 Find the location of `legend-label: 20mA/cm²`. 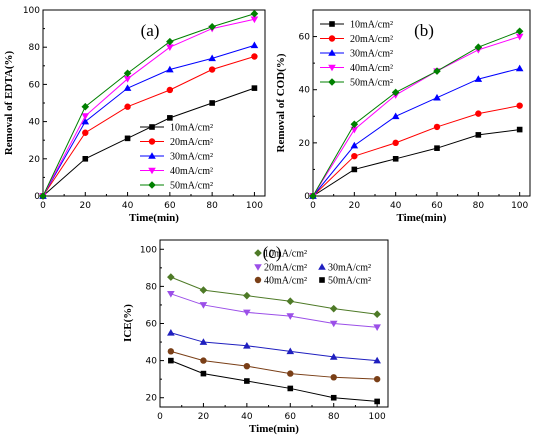

legend-label: 20mA/cm² is located at coordinates (371, 39).